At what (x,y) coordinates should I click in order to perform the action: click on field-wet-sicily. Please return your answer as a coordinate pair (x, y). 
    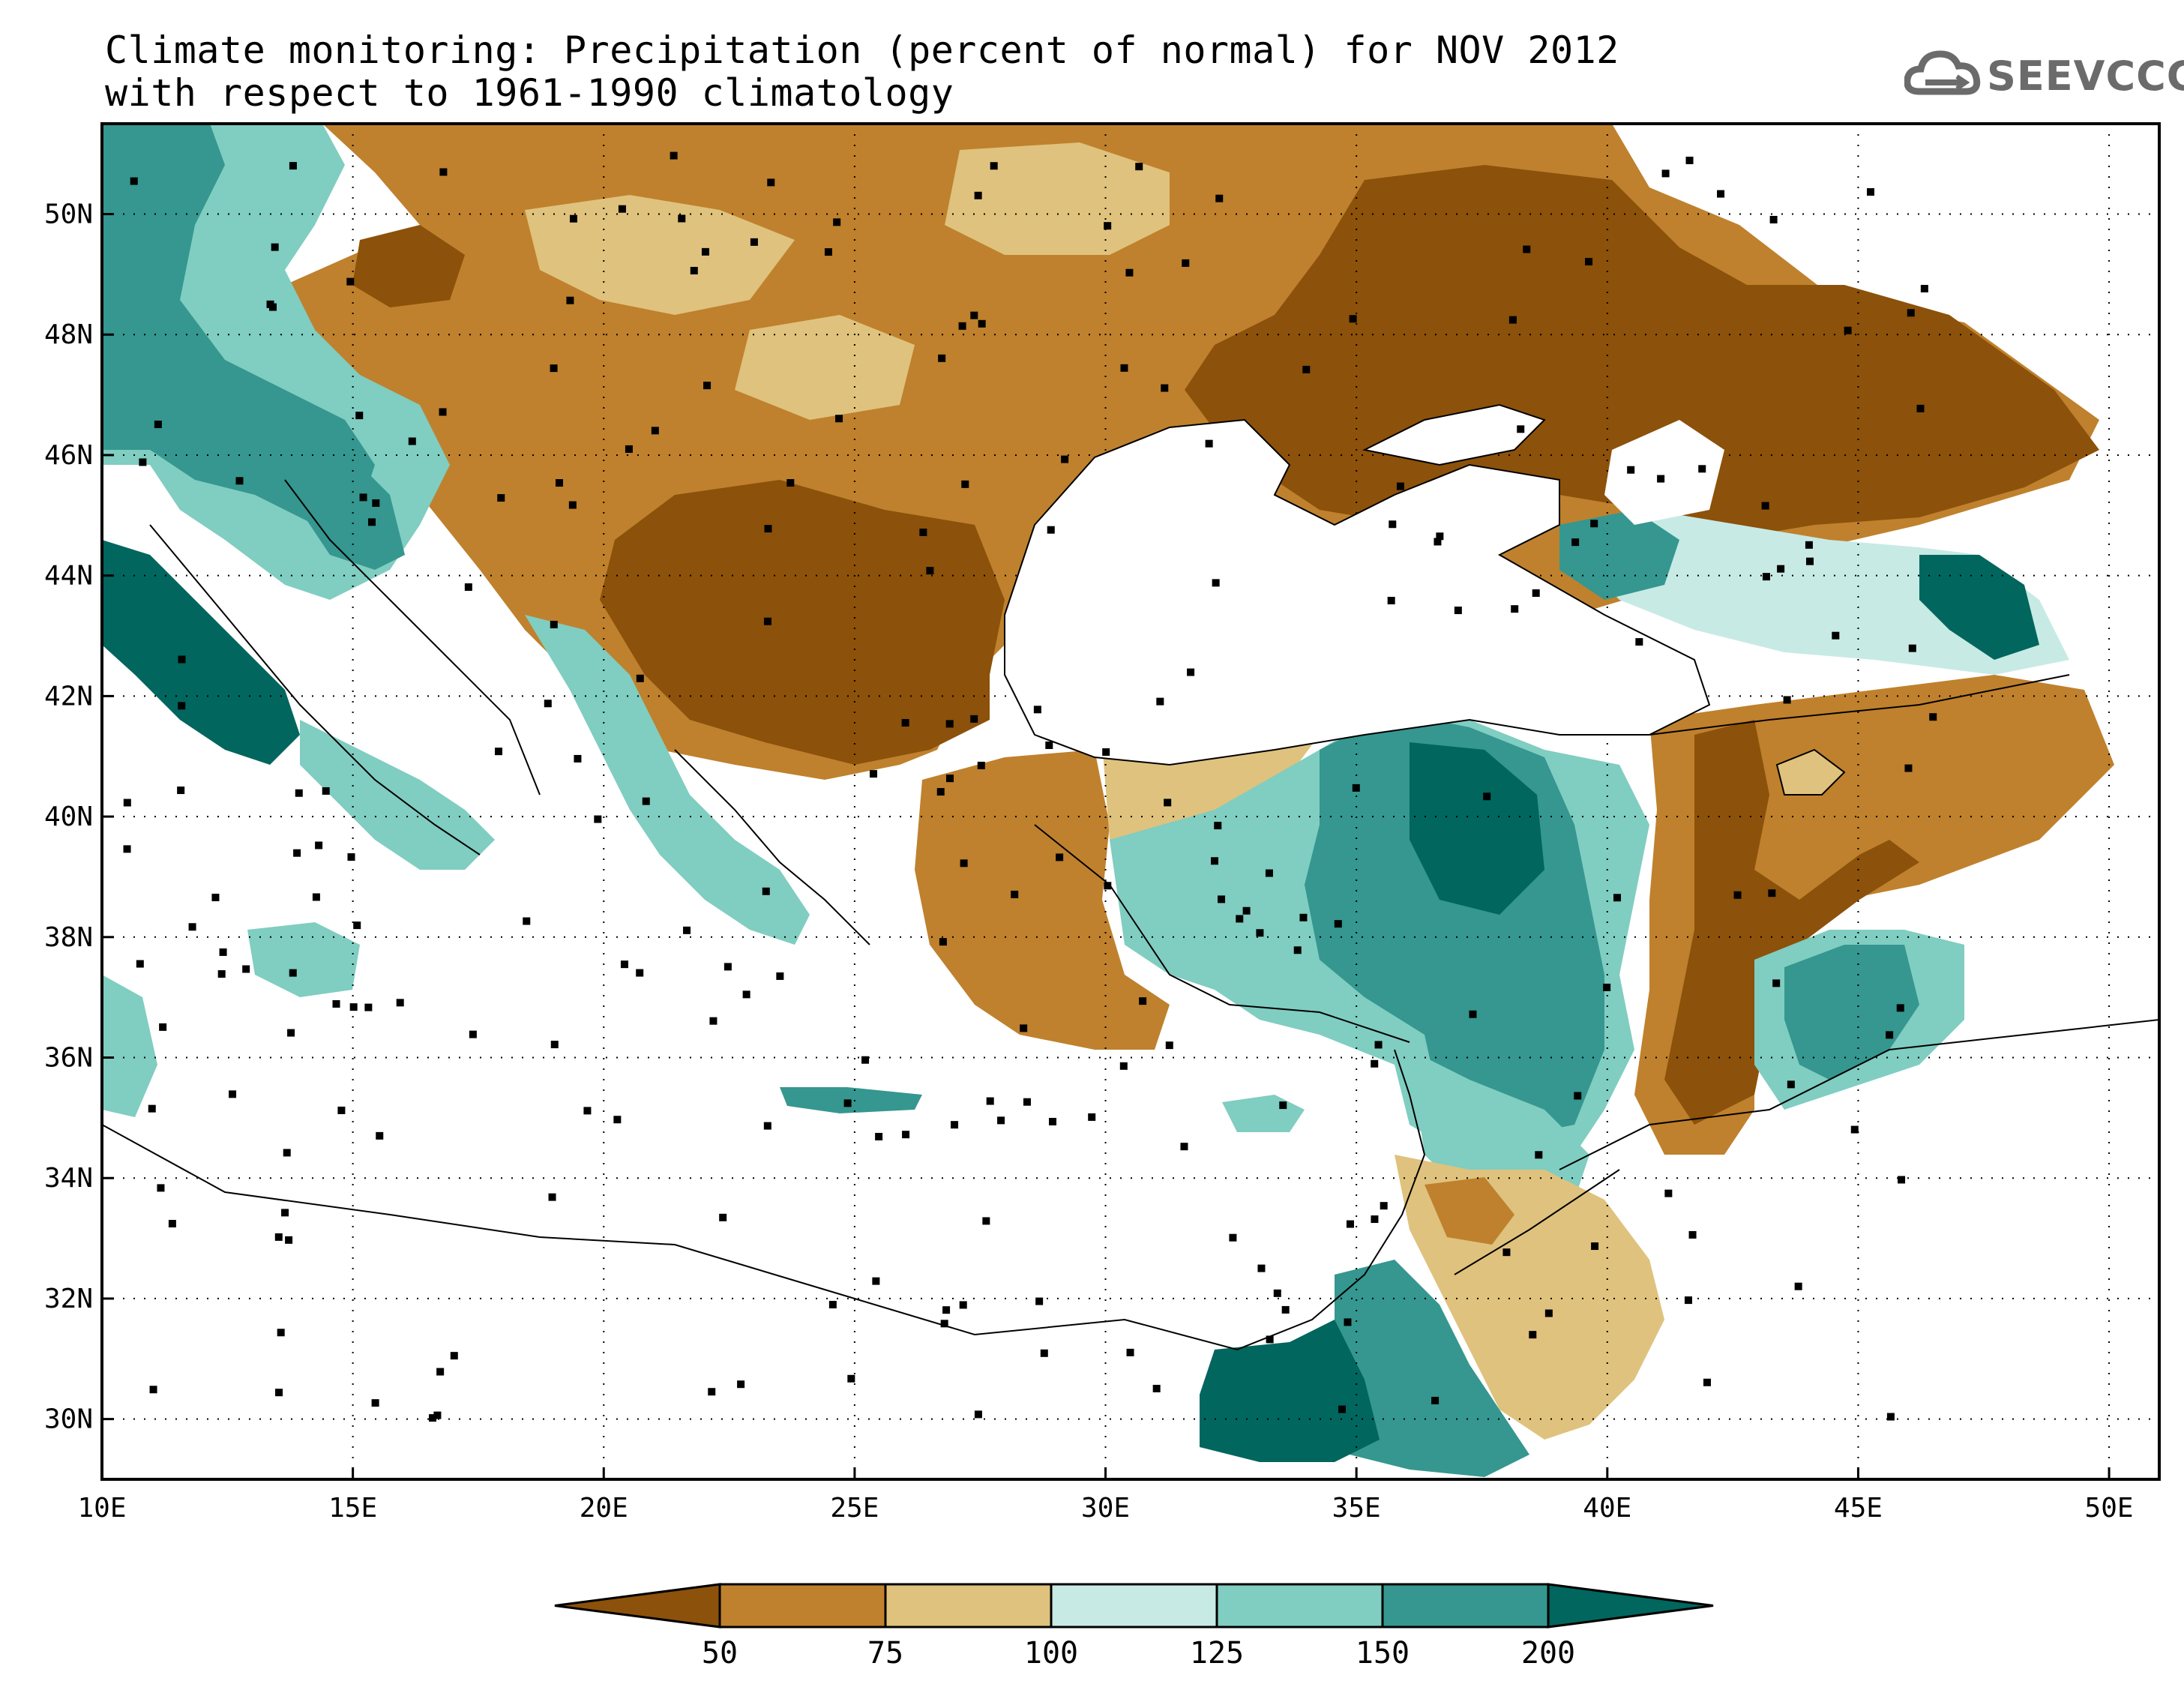
    Looking at the image, I should click on (303, 959).